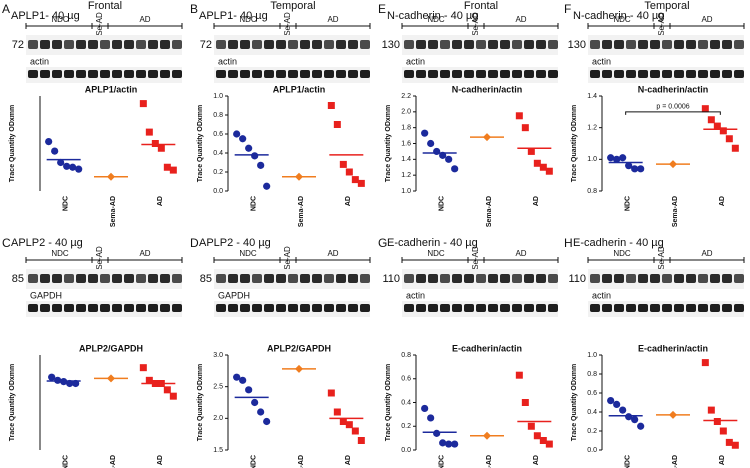 The width and height of the screenshot is (750, 468). I want to click on y-tick-label: 0.6, so click(592, 393).